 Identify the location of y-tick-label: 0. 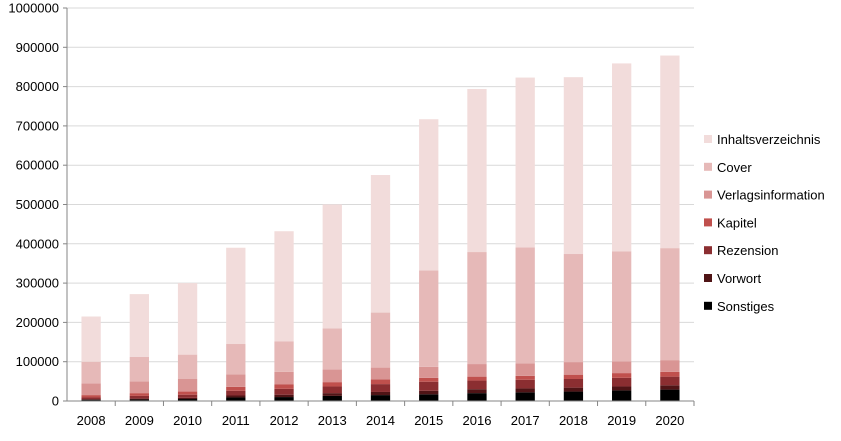
(55, 401).